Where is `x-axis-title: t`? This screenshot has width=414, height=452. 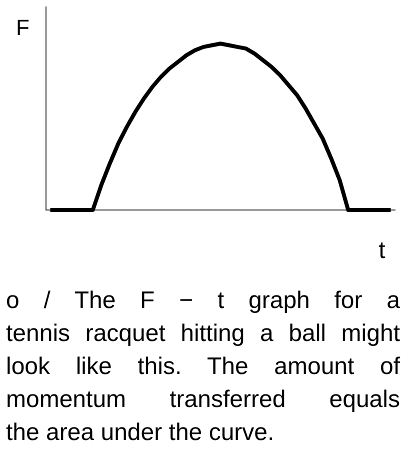
x-axis-title: t is located at coordinates (382, 250).